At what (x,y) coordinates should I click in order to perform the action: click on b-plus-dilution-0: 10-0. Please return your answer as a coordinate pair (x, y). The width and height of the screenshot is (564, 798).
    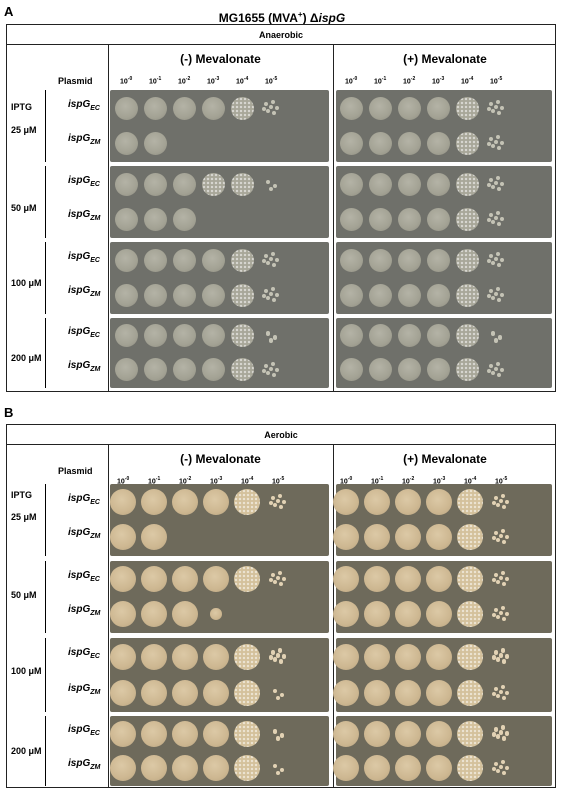
    Looking at the image, I should click on (346, 480).